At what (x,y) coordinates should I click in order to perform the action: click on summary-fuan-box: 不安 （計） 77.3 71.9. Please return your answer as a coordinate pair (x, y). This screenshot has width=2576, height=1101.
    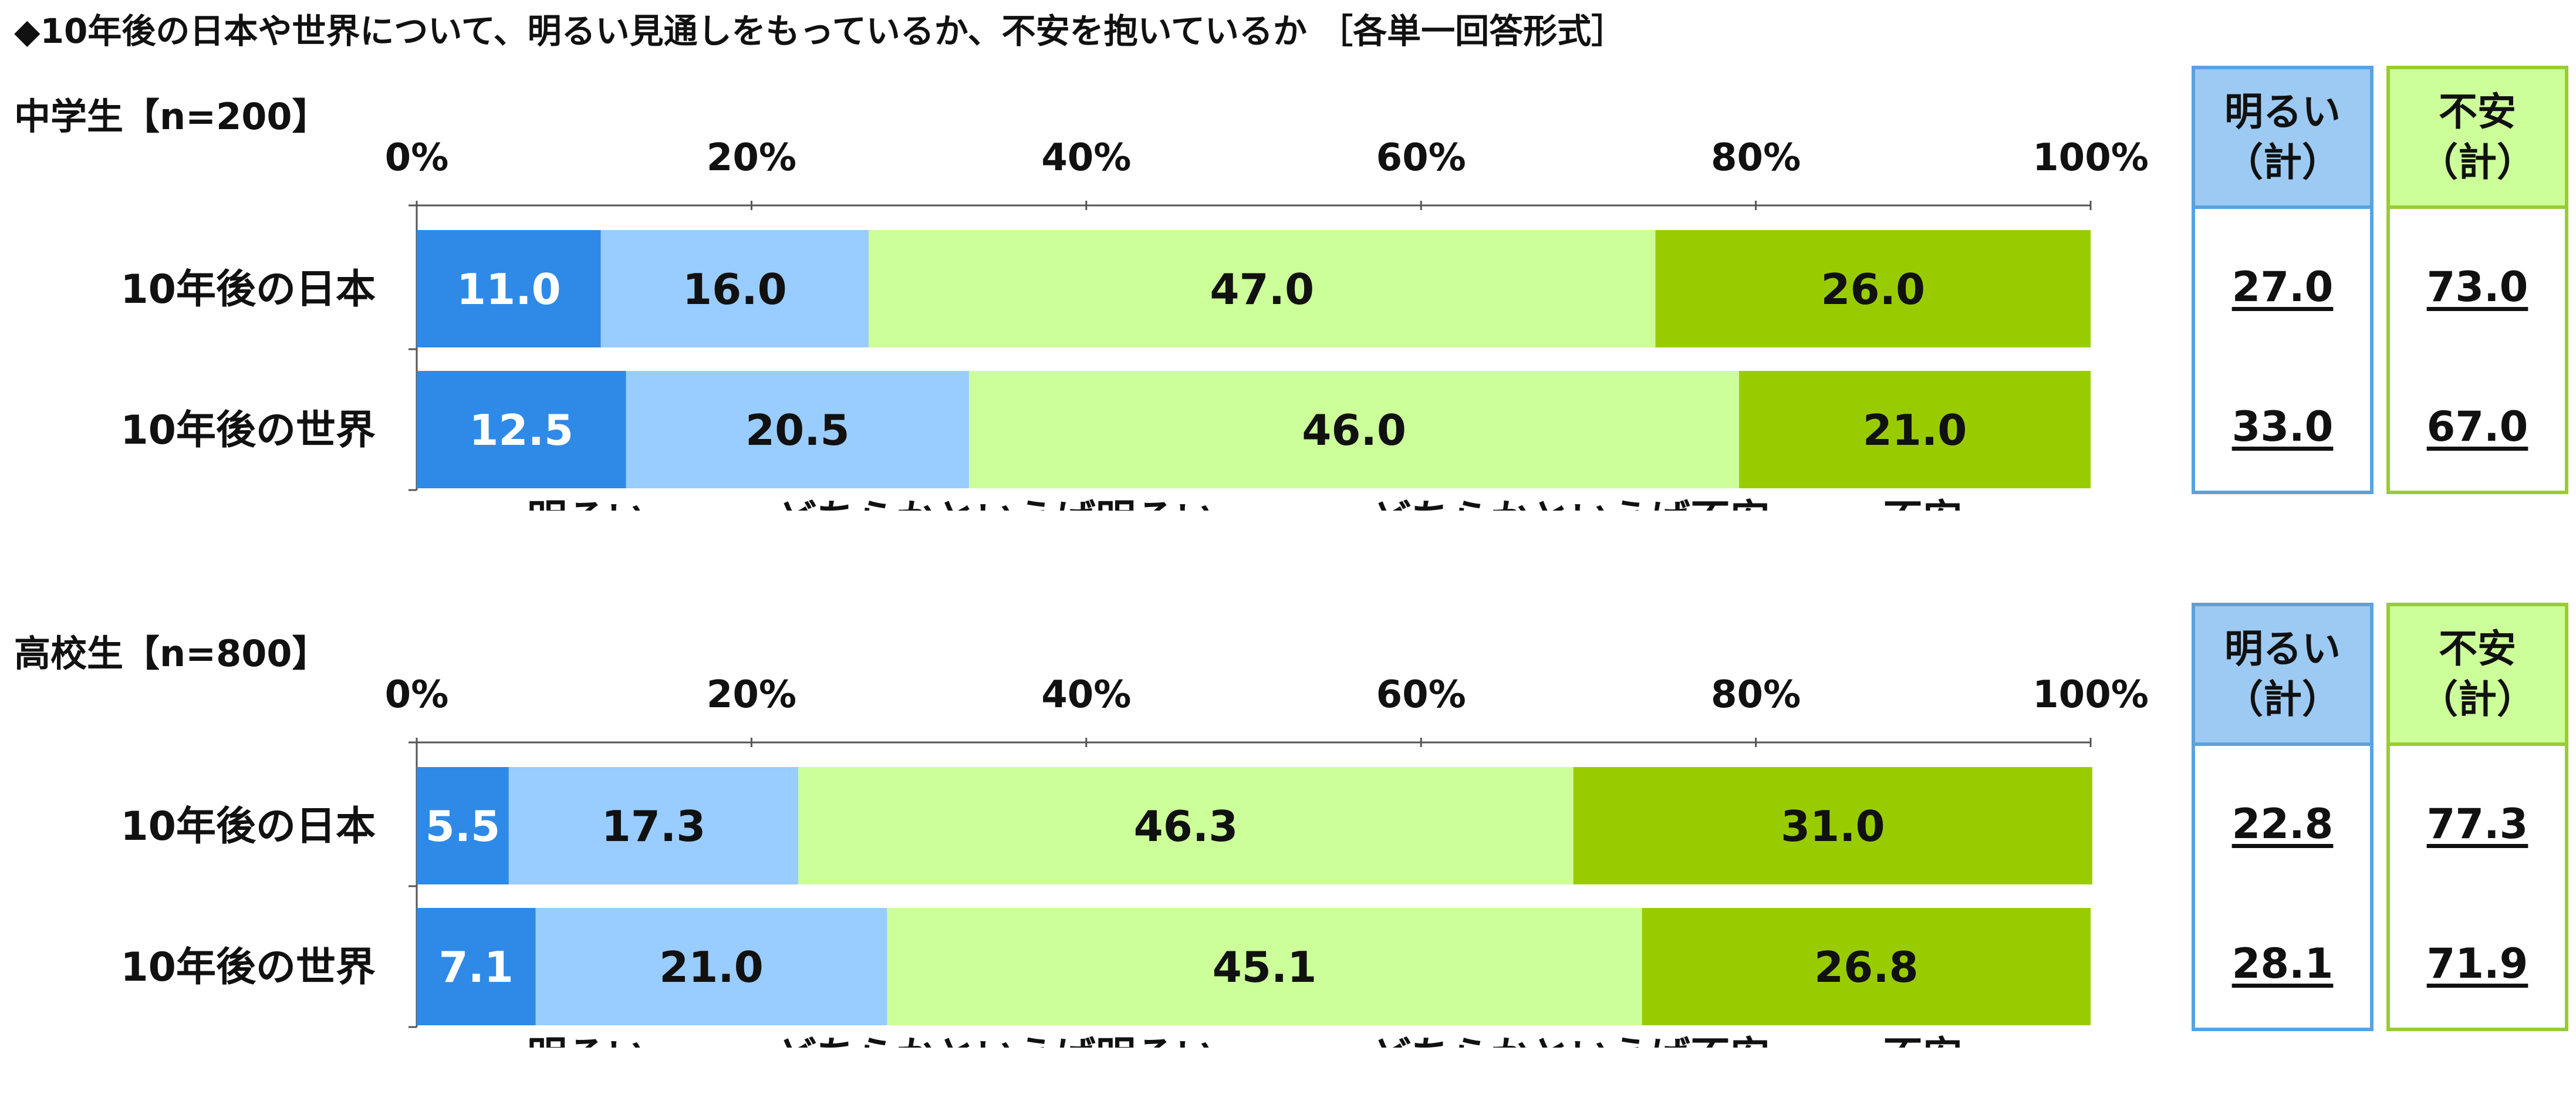
    Looking at the image, I should click on (2477, 817).